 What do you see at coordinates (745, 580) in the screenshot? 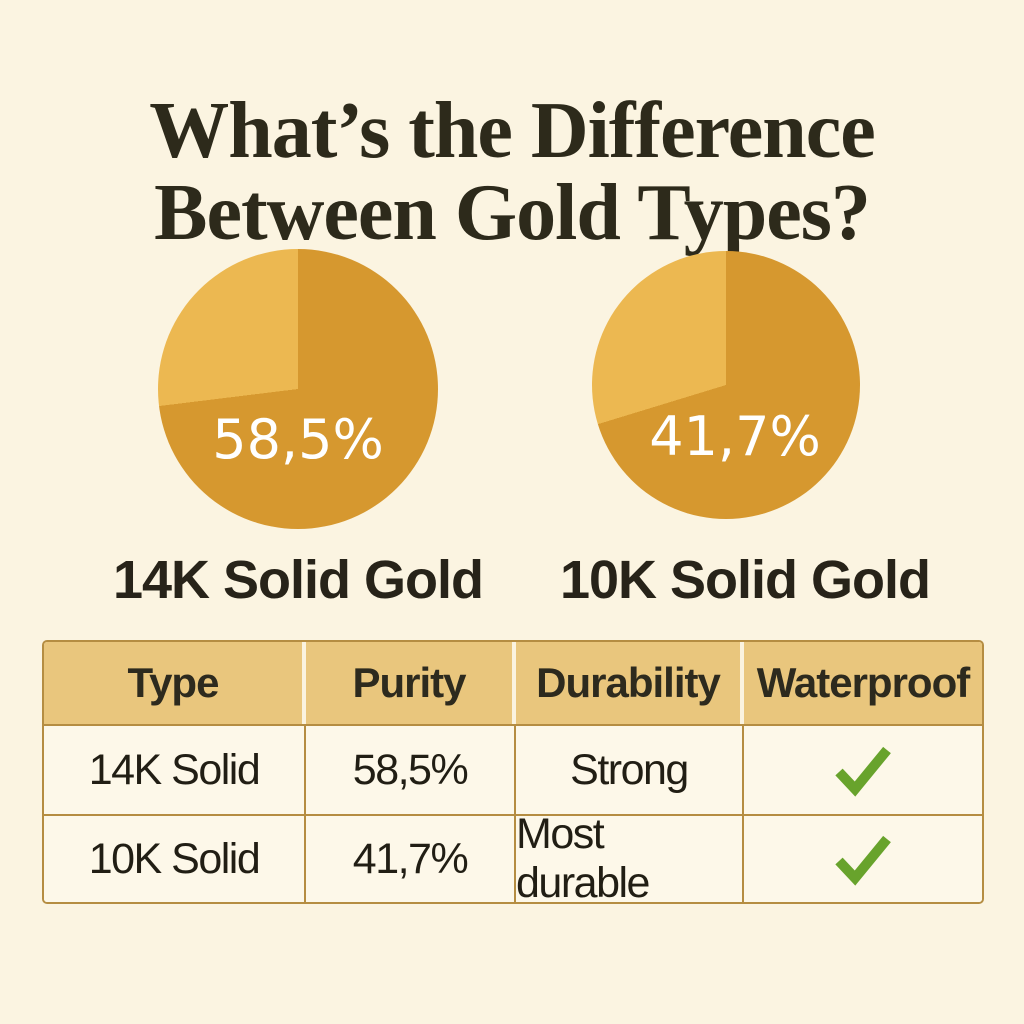
I see `pie-chart-caption-10k: 10K Solid Gold` at bounding box center [745, 580].